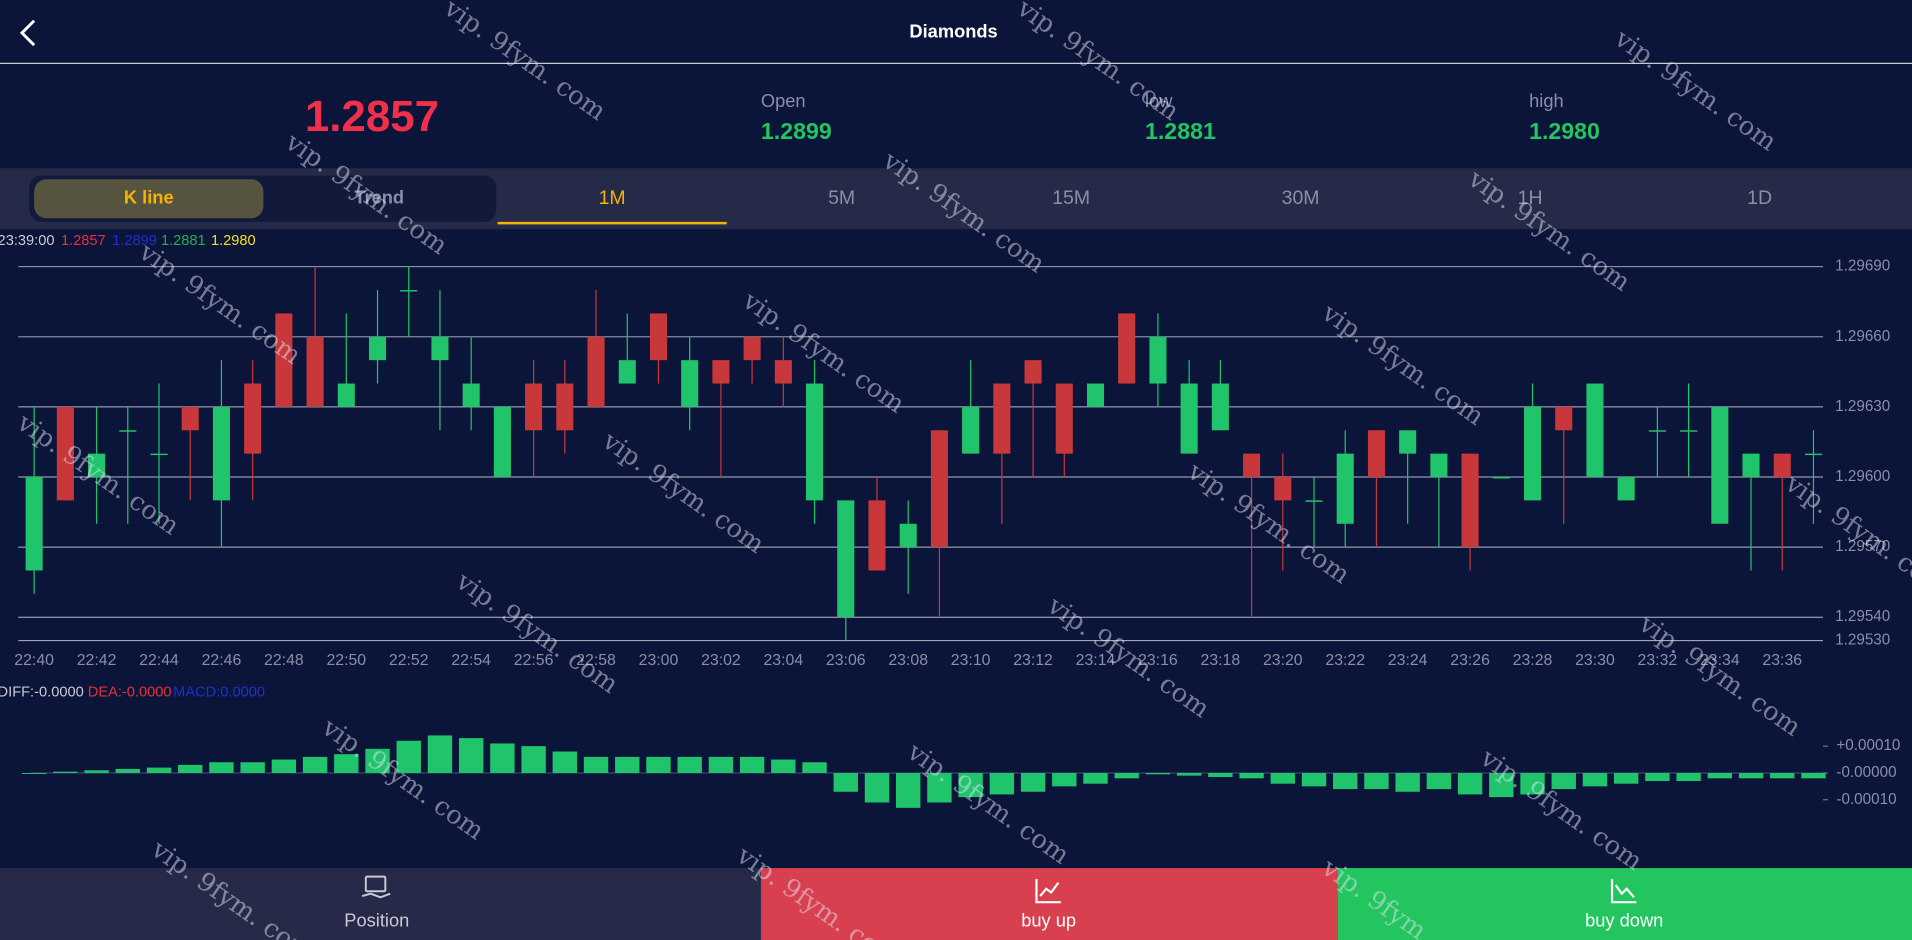 This screenshot has height=940, width=1912. I want to click on period-tab: 1D, so click(1759, 198).